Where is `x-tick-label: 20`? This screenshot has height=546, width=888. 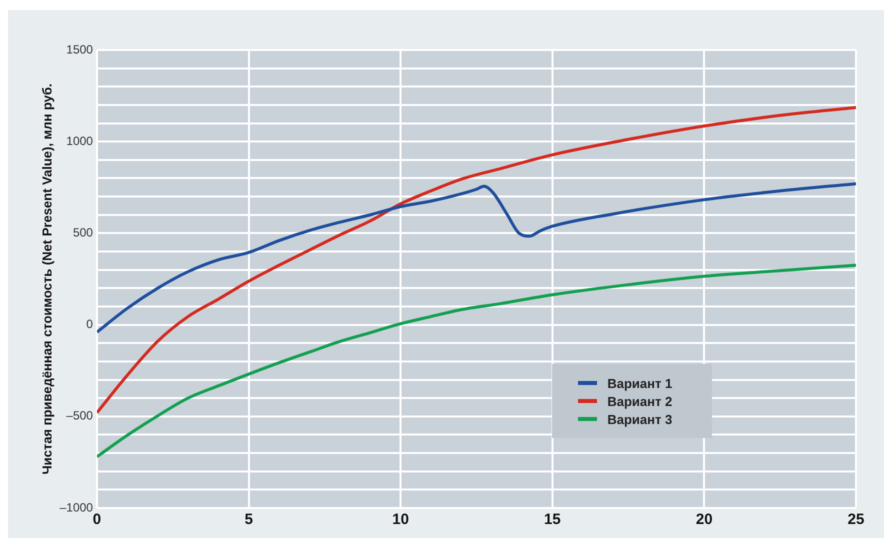 x-tick-label: 20 is located at coordinates (704, 519).